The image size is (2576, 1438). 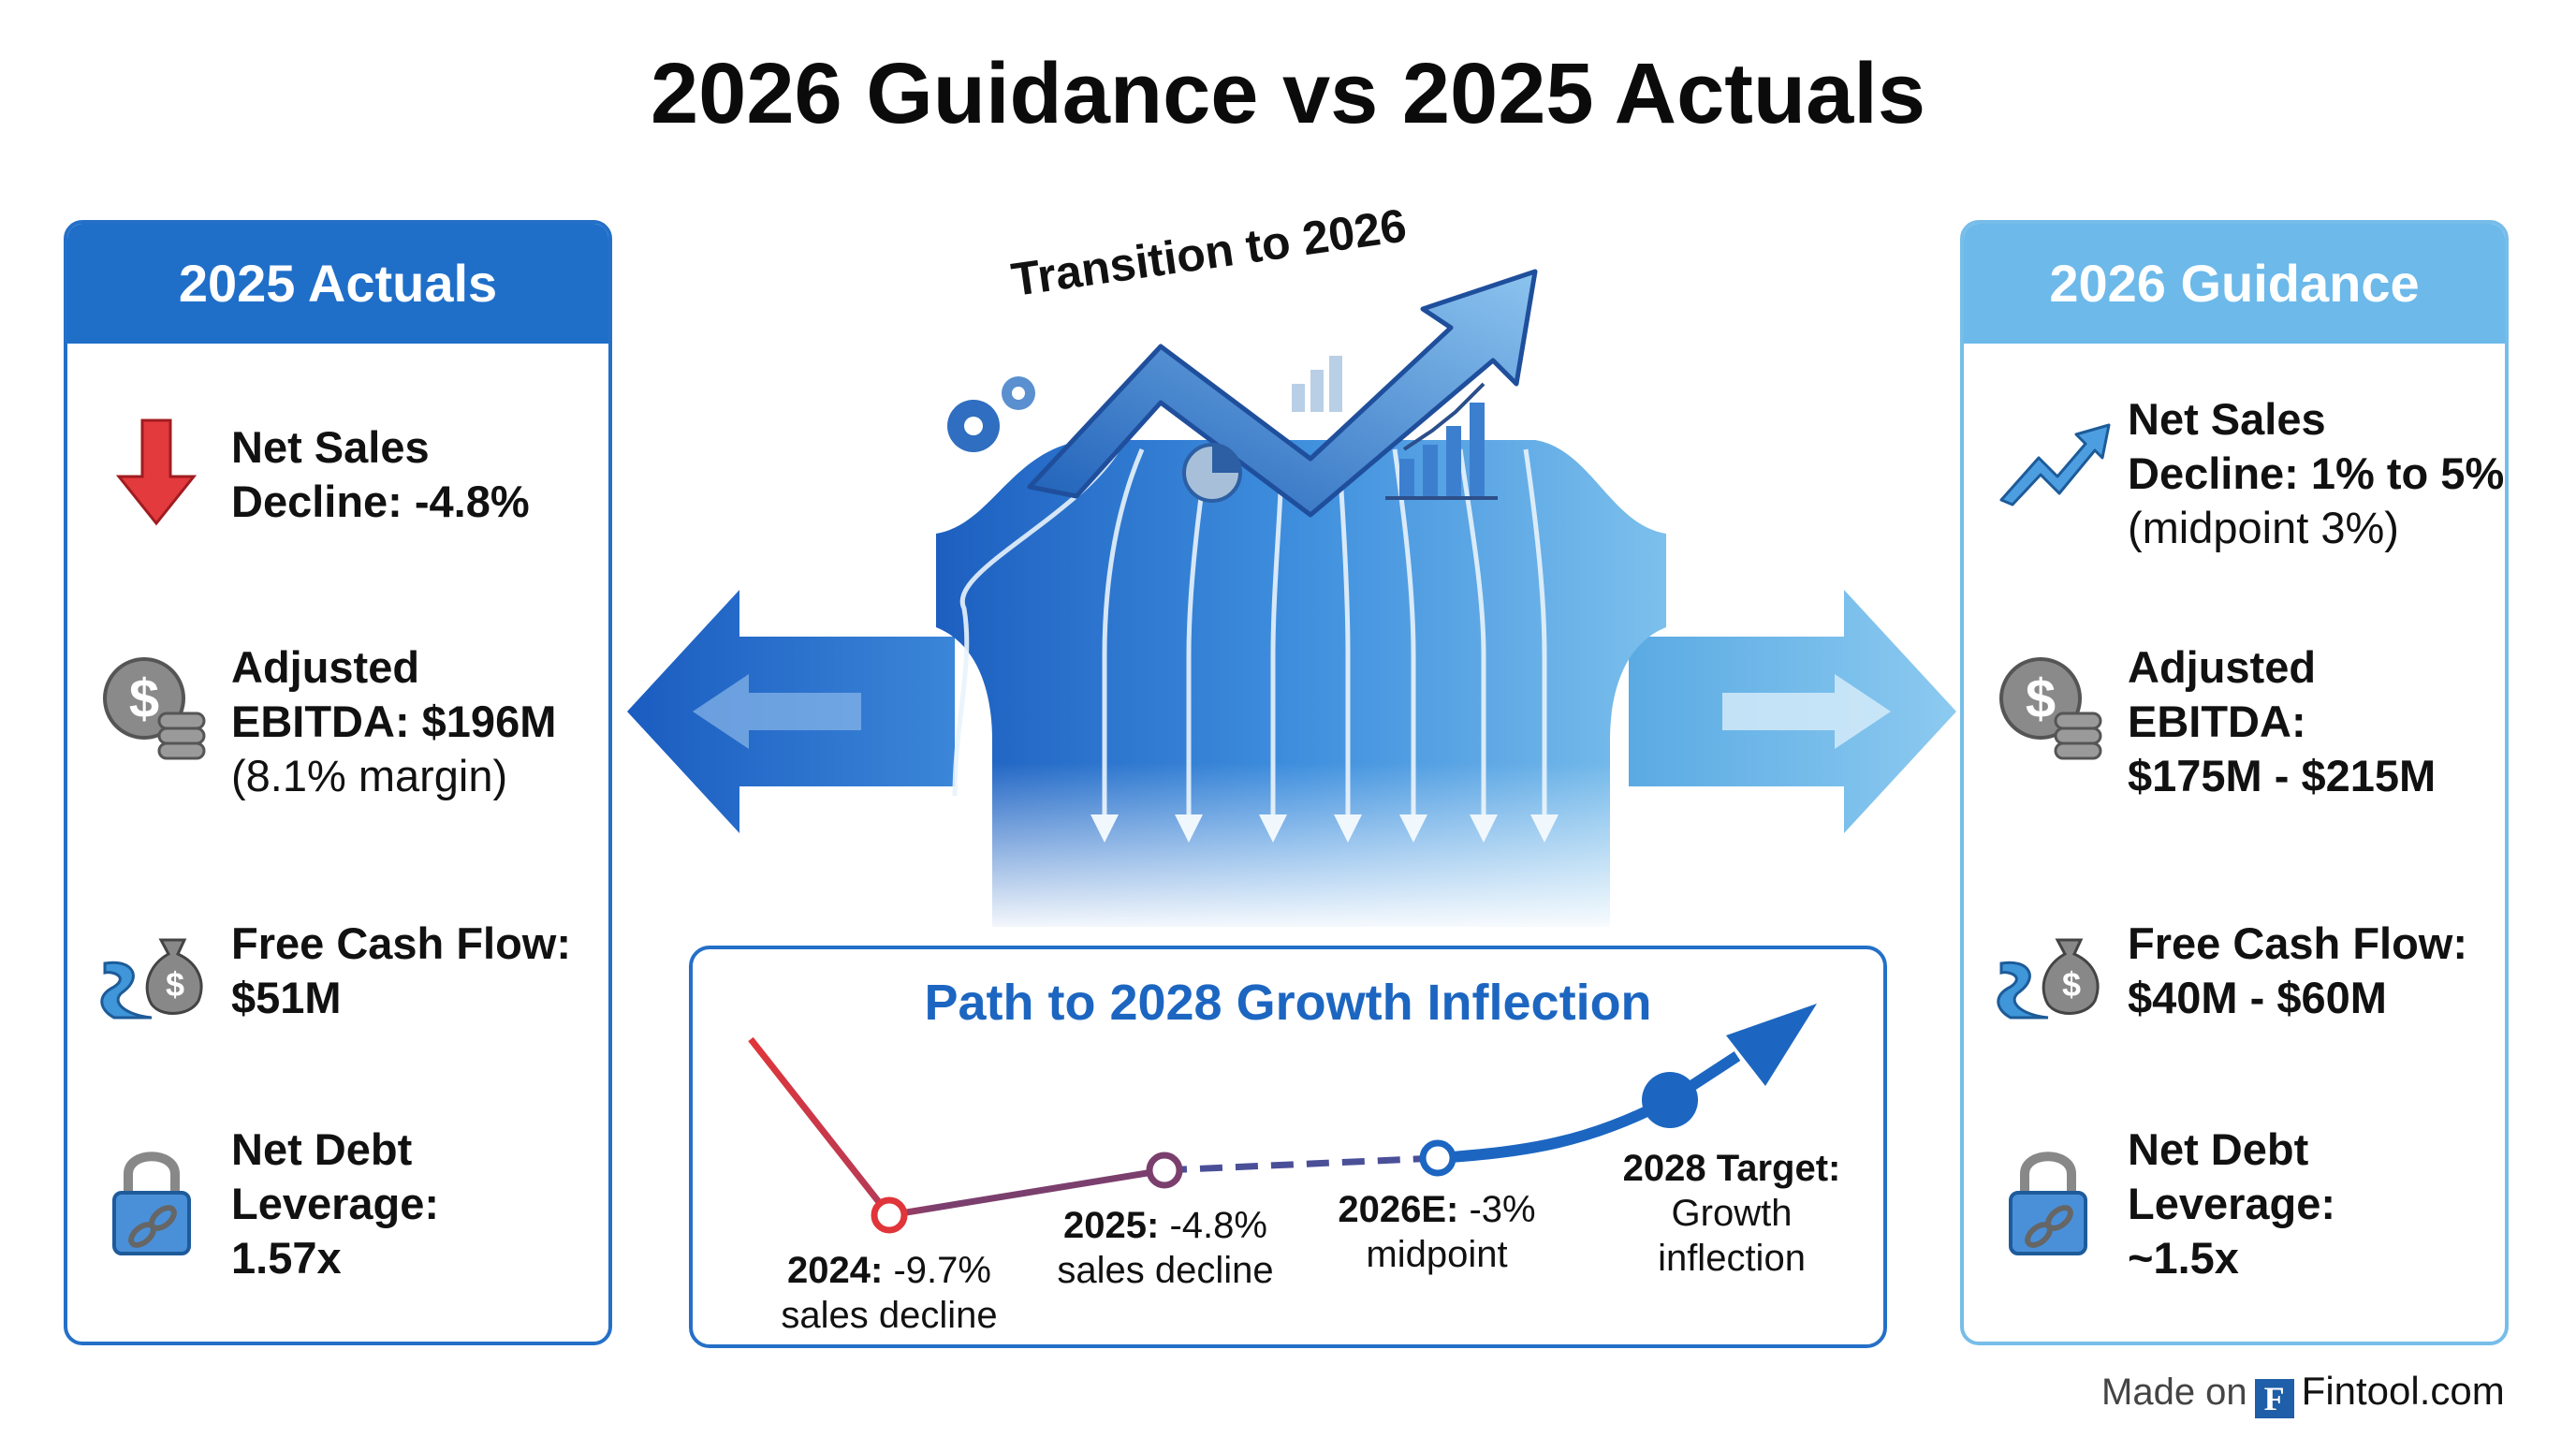 What do you see at coordinates (2217, 721) in the screenshot?
I see `item-line: EBITDA:` at bounding box center [2217, 721].